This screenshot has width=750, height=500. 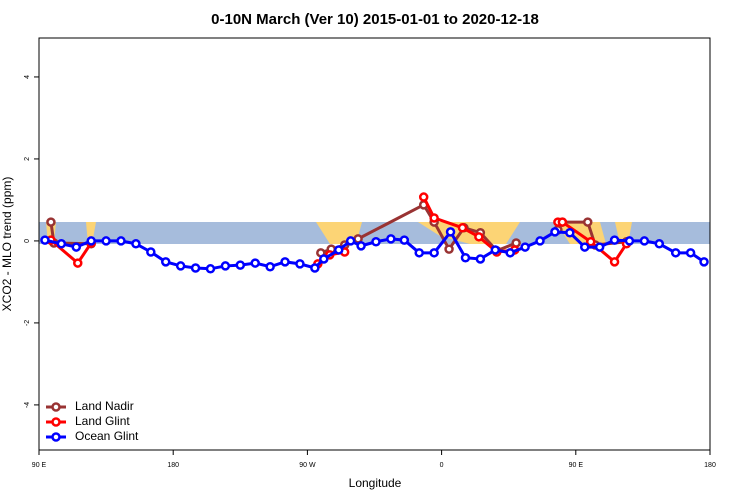 What do you see at coordinates (27, 323) in the screenshot?
I see `y-tick-label: -2` at bounding box center [27, 323].